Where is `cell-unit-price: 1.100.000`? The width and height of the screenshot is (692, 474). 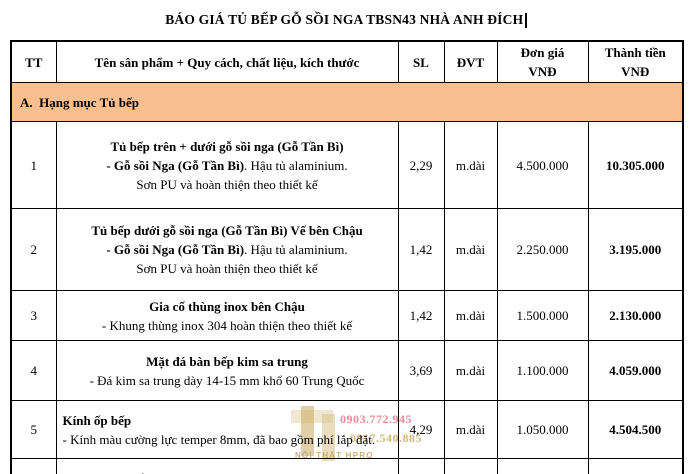 cell-unit-price: 1.100.000 is located at coordinates (542, 370).